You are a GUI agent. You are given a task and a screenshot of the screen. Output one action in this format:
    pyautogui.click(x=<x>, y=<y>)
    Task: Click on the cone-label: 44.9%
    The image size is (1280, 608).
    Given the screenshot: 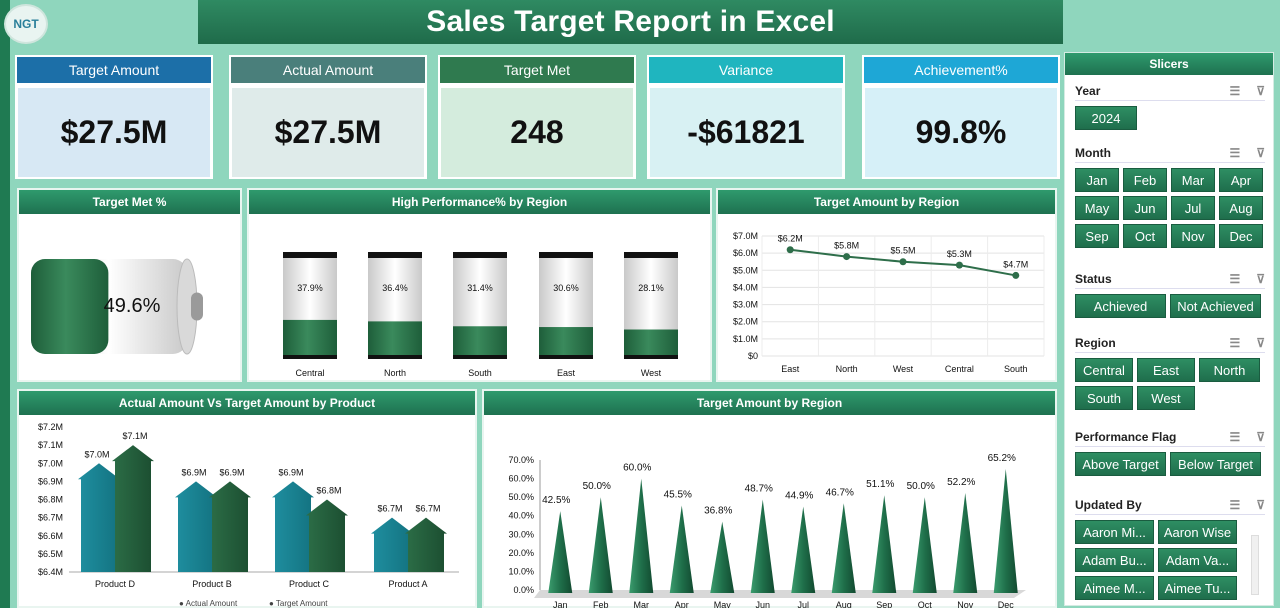 What is the action you would take?
    pyautogui.click(x=799, y=496)
    